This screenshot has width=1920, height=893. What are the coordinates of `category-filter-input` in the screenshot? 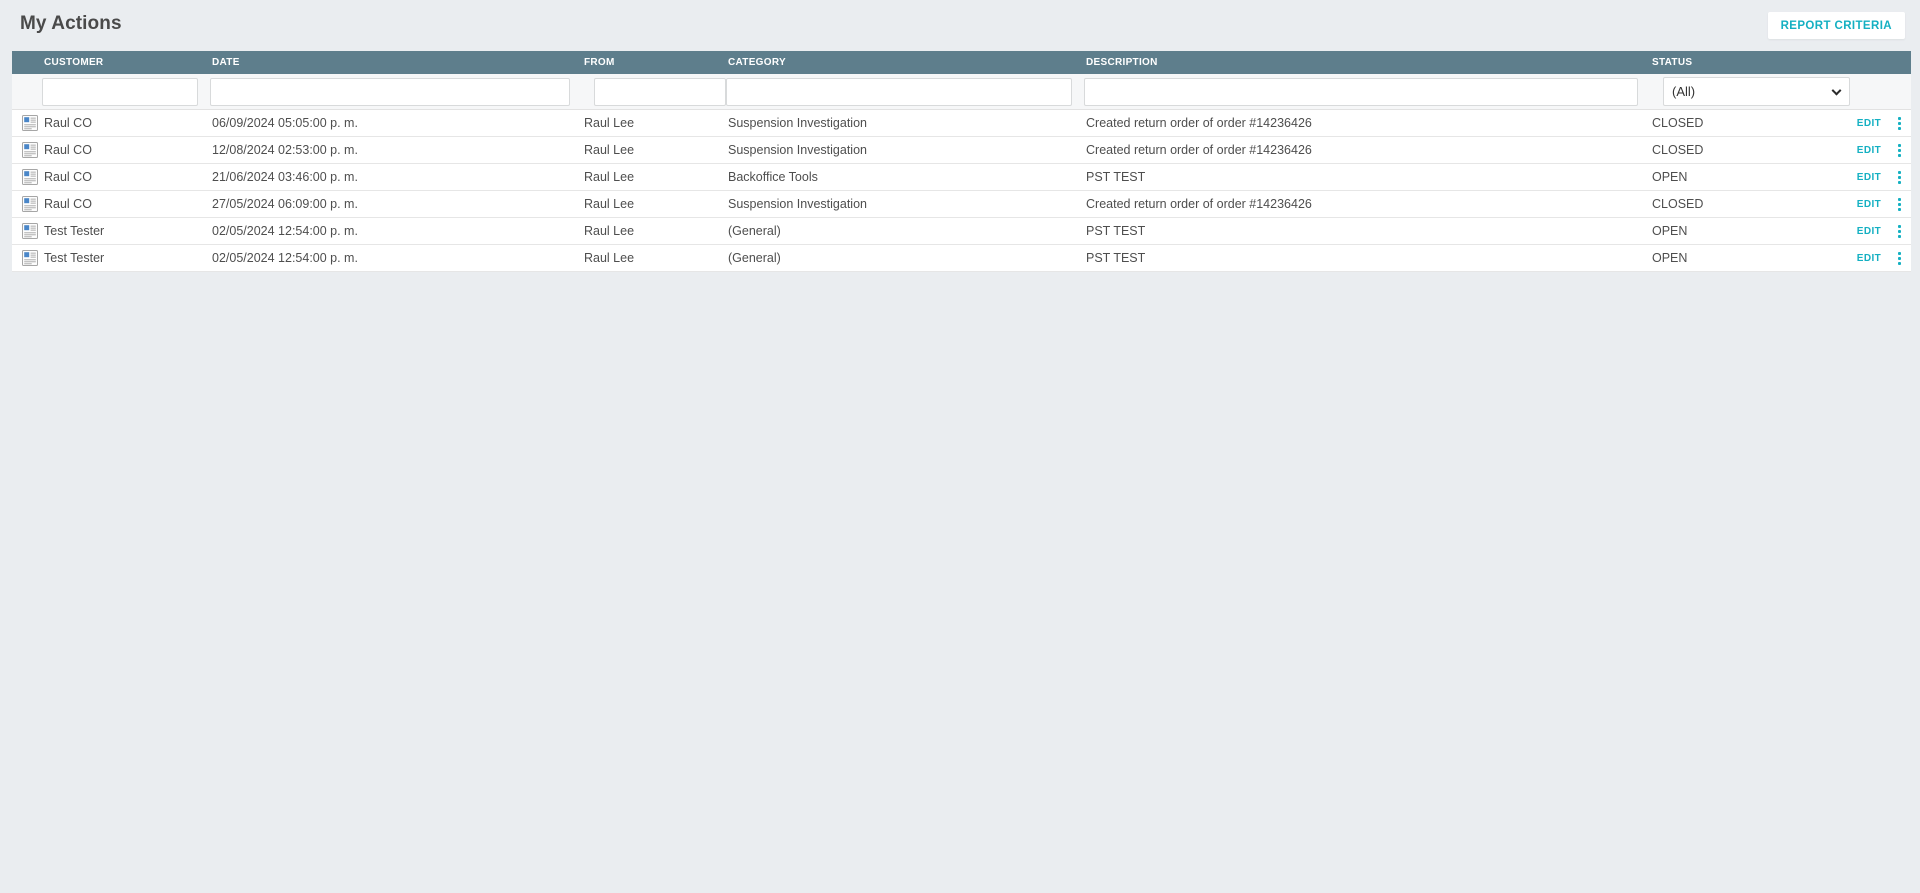 It's located at (899, 91).